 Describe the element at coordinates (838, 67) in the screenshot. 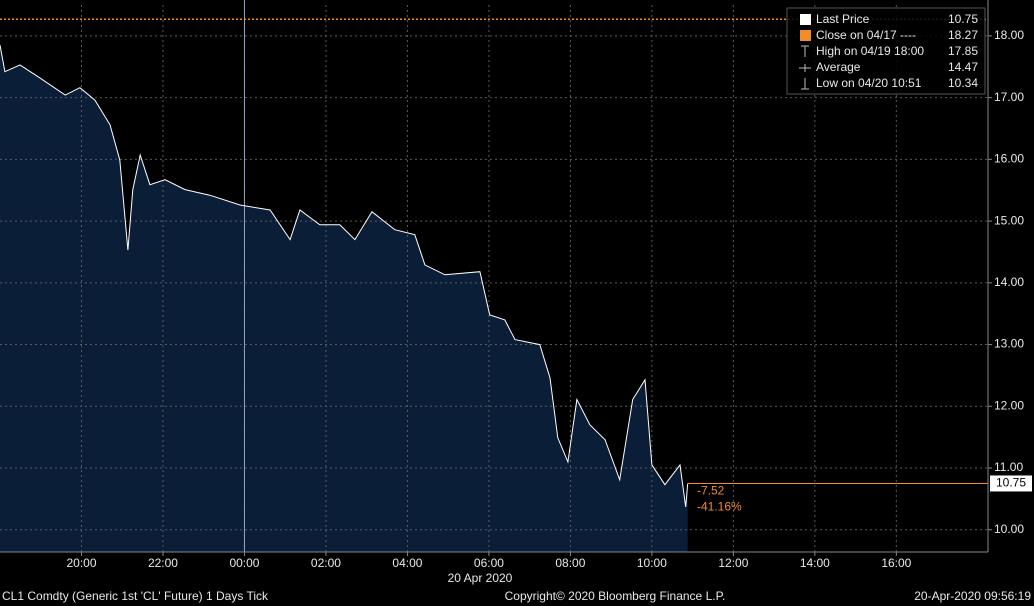

I see `legend-label: Average` at that location.